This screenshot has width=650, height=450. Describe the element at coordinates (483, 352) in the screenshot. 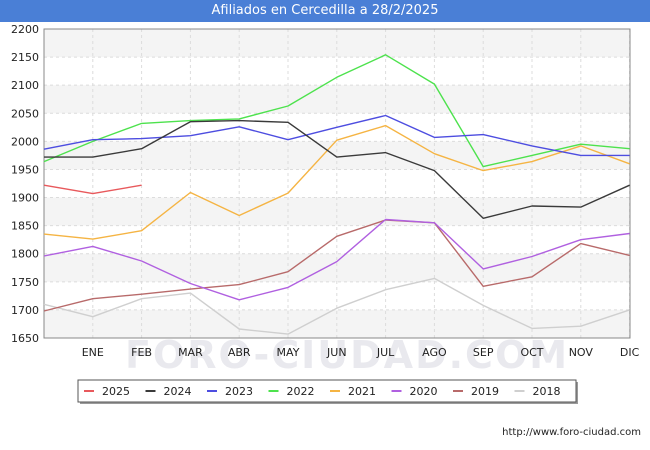

I see `x-tick-label: SEP` at that location.